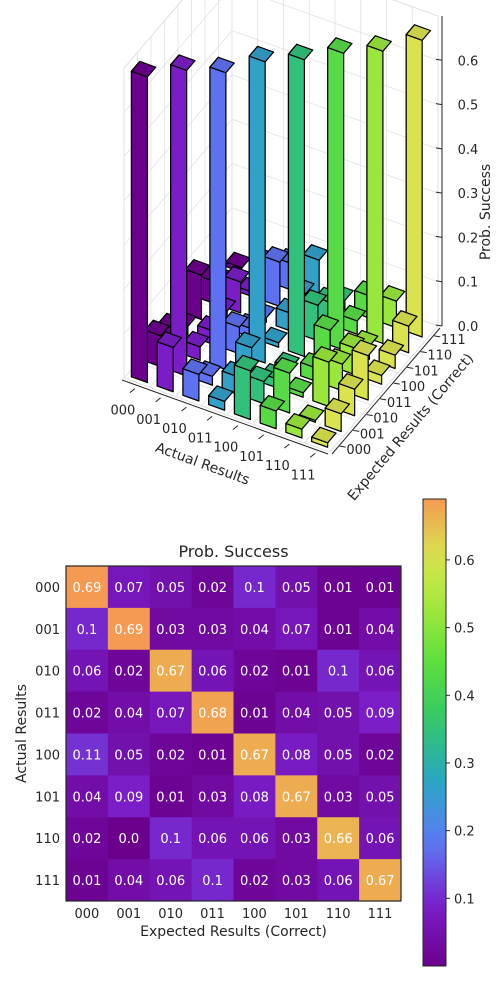 Image resolution: width=500 pixels, height=1000 pixels. What do you see at coordinates (128, 630) in the screenshot?
I see `cell-value-label: 0.69` at bounding box center [128, 630].